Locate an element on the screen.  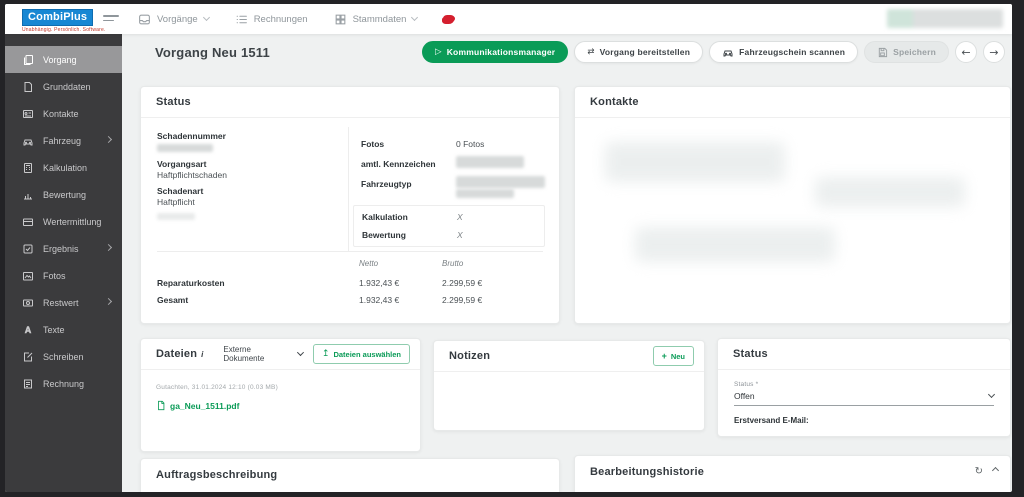
refresh-icon: ↻ is located at coordinates (978, 471).